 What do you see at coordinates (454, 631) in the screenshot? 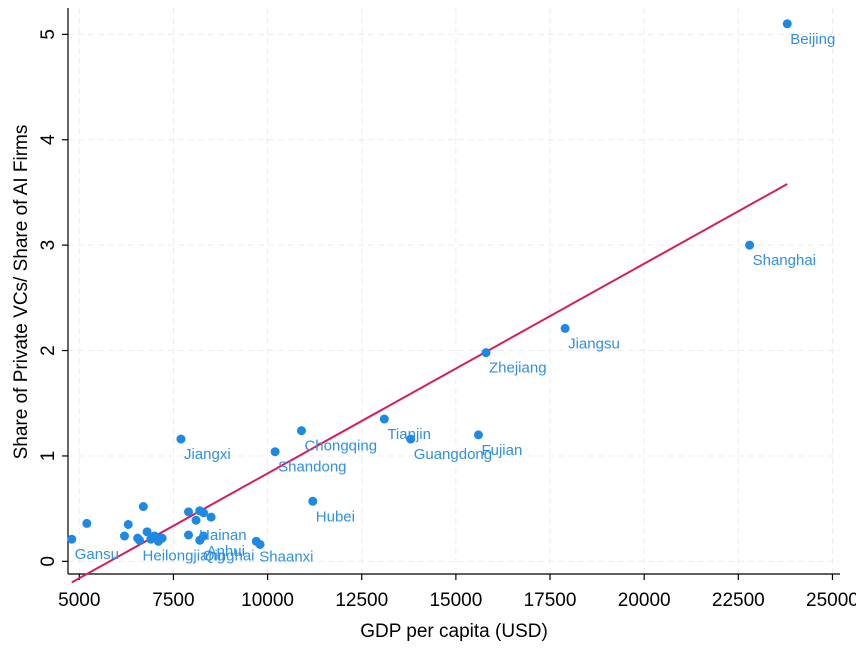
I see `x-axis-title: GDP per capita (USD)` at bounding box center [454, 631].